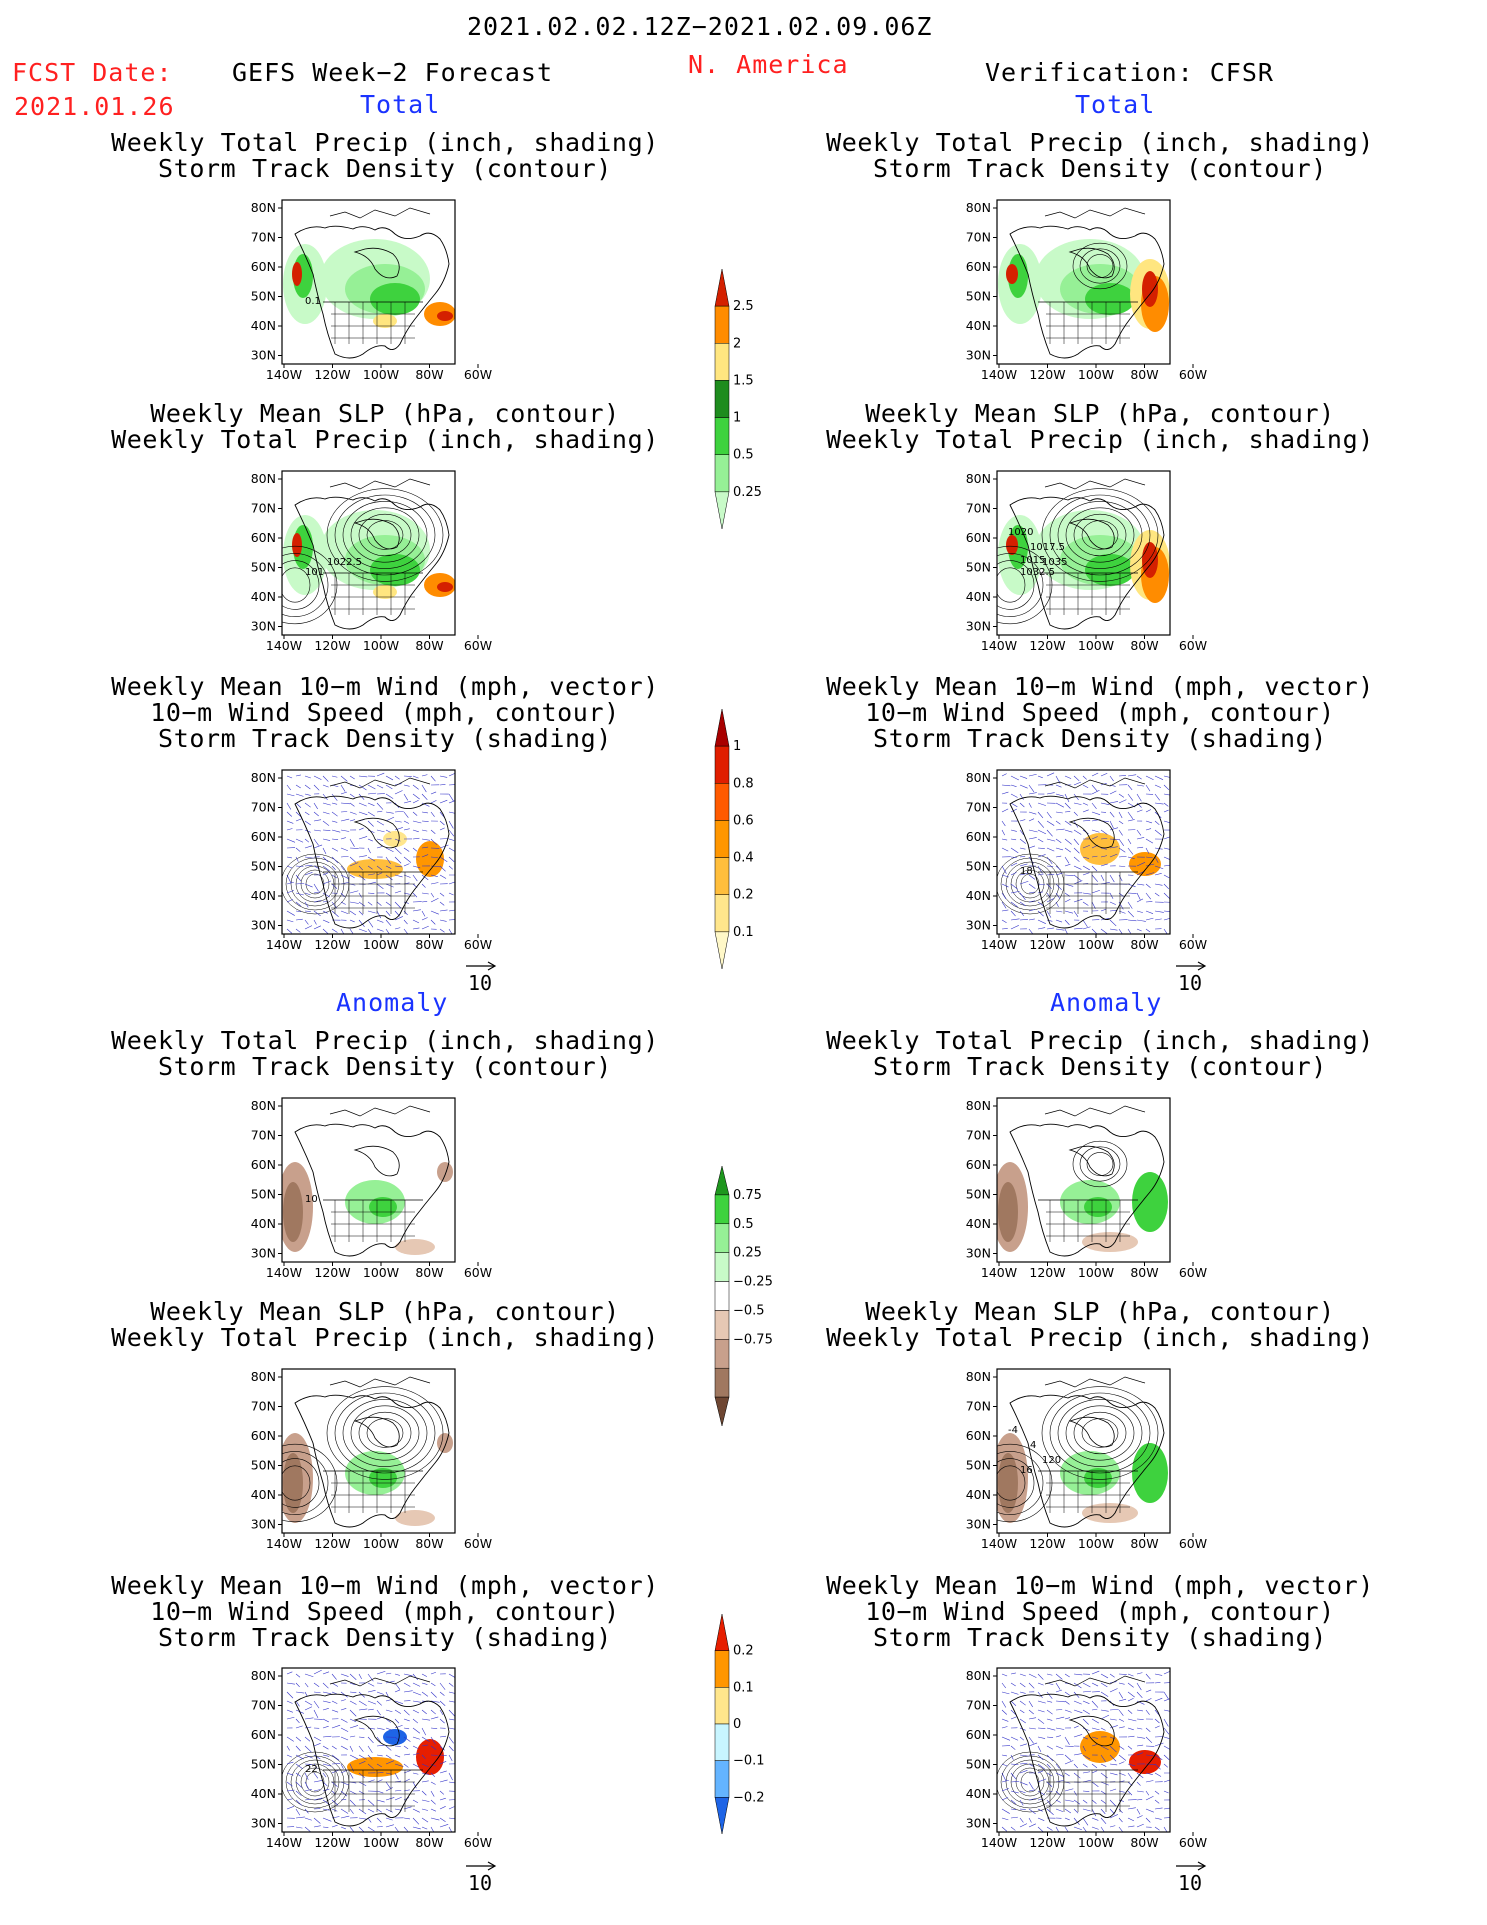 Image resolution: width=1487 pixels, height=1925 pixels. Describe the element at coordinates (492, 1866) in the screenshot. I see `vector-ref-arrowhead` at that location.